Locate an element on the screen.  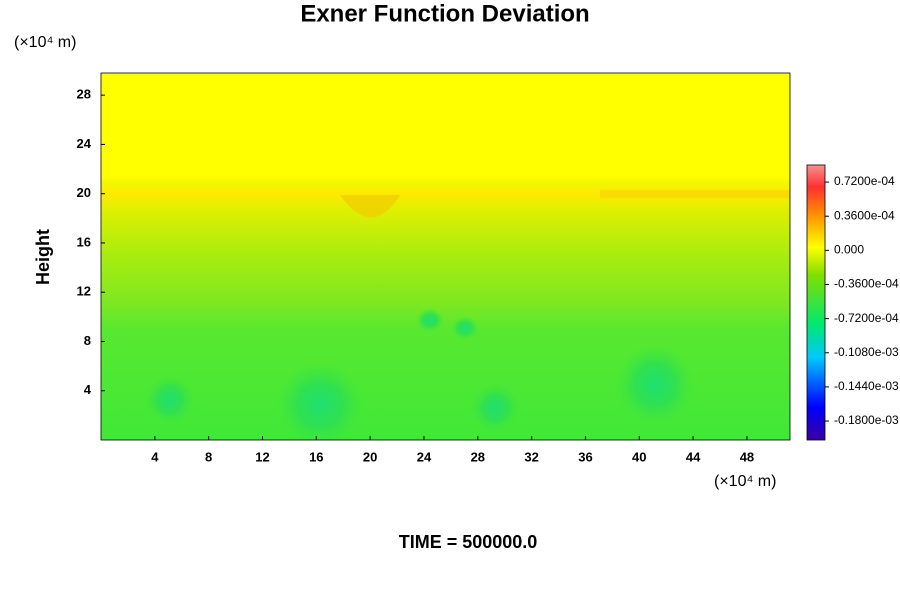
y-tick-label: 28 is located at coordinates (84, 94).